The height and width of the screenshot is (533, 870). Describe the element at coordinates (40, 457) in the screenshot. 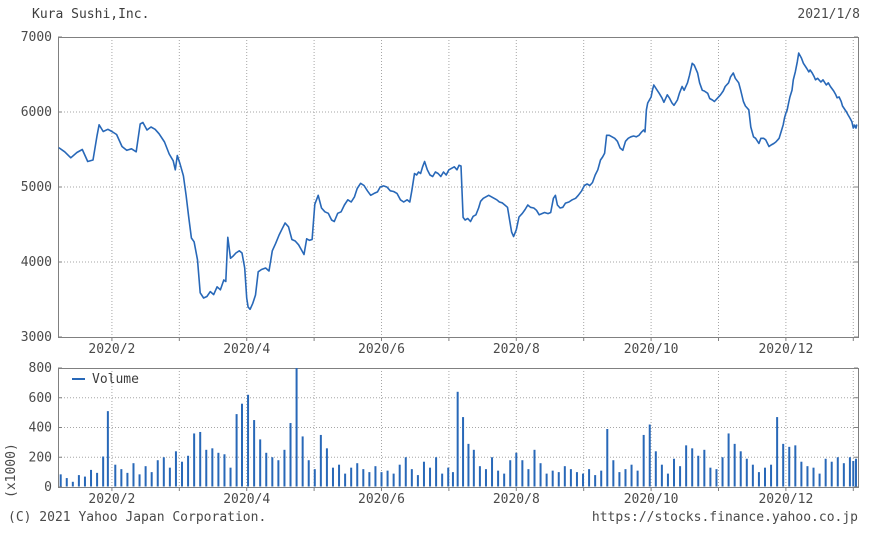

I see `y-tick-label: 200` at that location.